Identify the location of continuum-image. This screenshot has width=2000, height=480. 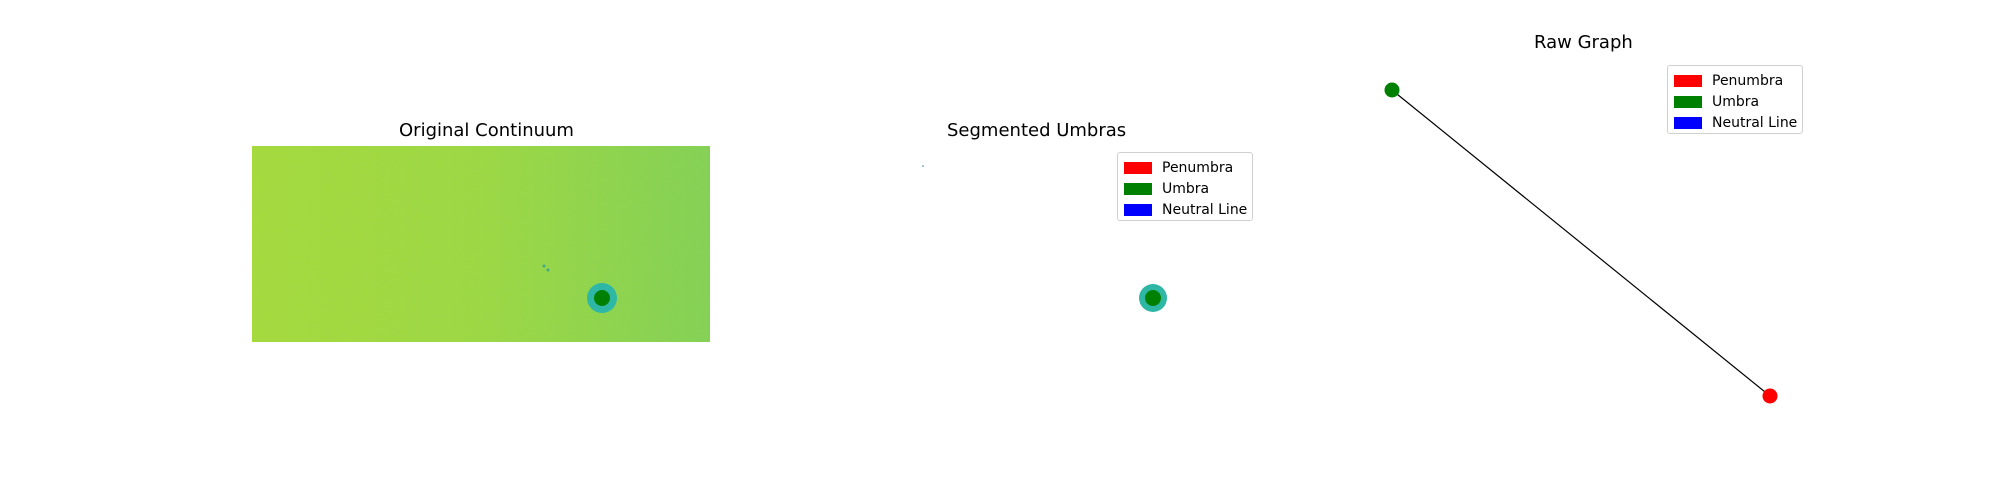
(481, 244).